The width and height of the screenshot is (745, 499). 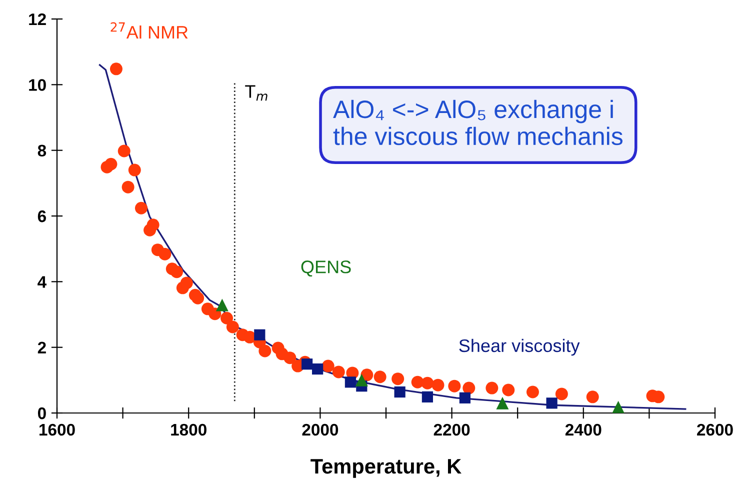 What do you see at coordinates (149, 30) in the screenshot?
I see `series-label: $^{27}$Al NMR` at bounding box center [149, 30].